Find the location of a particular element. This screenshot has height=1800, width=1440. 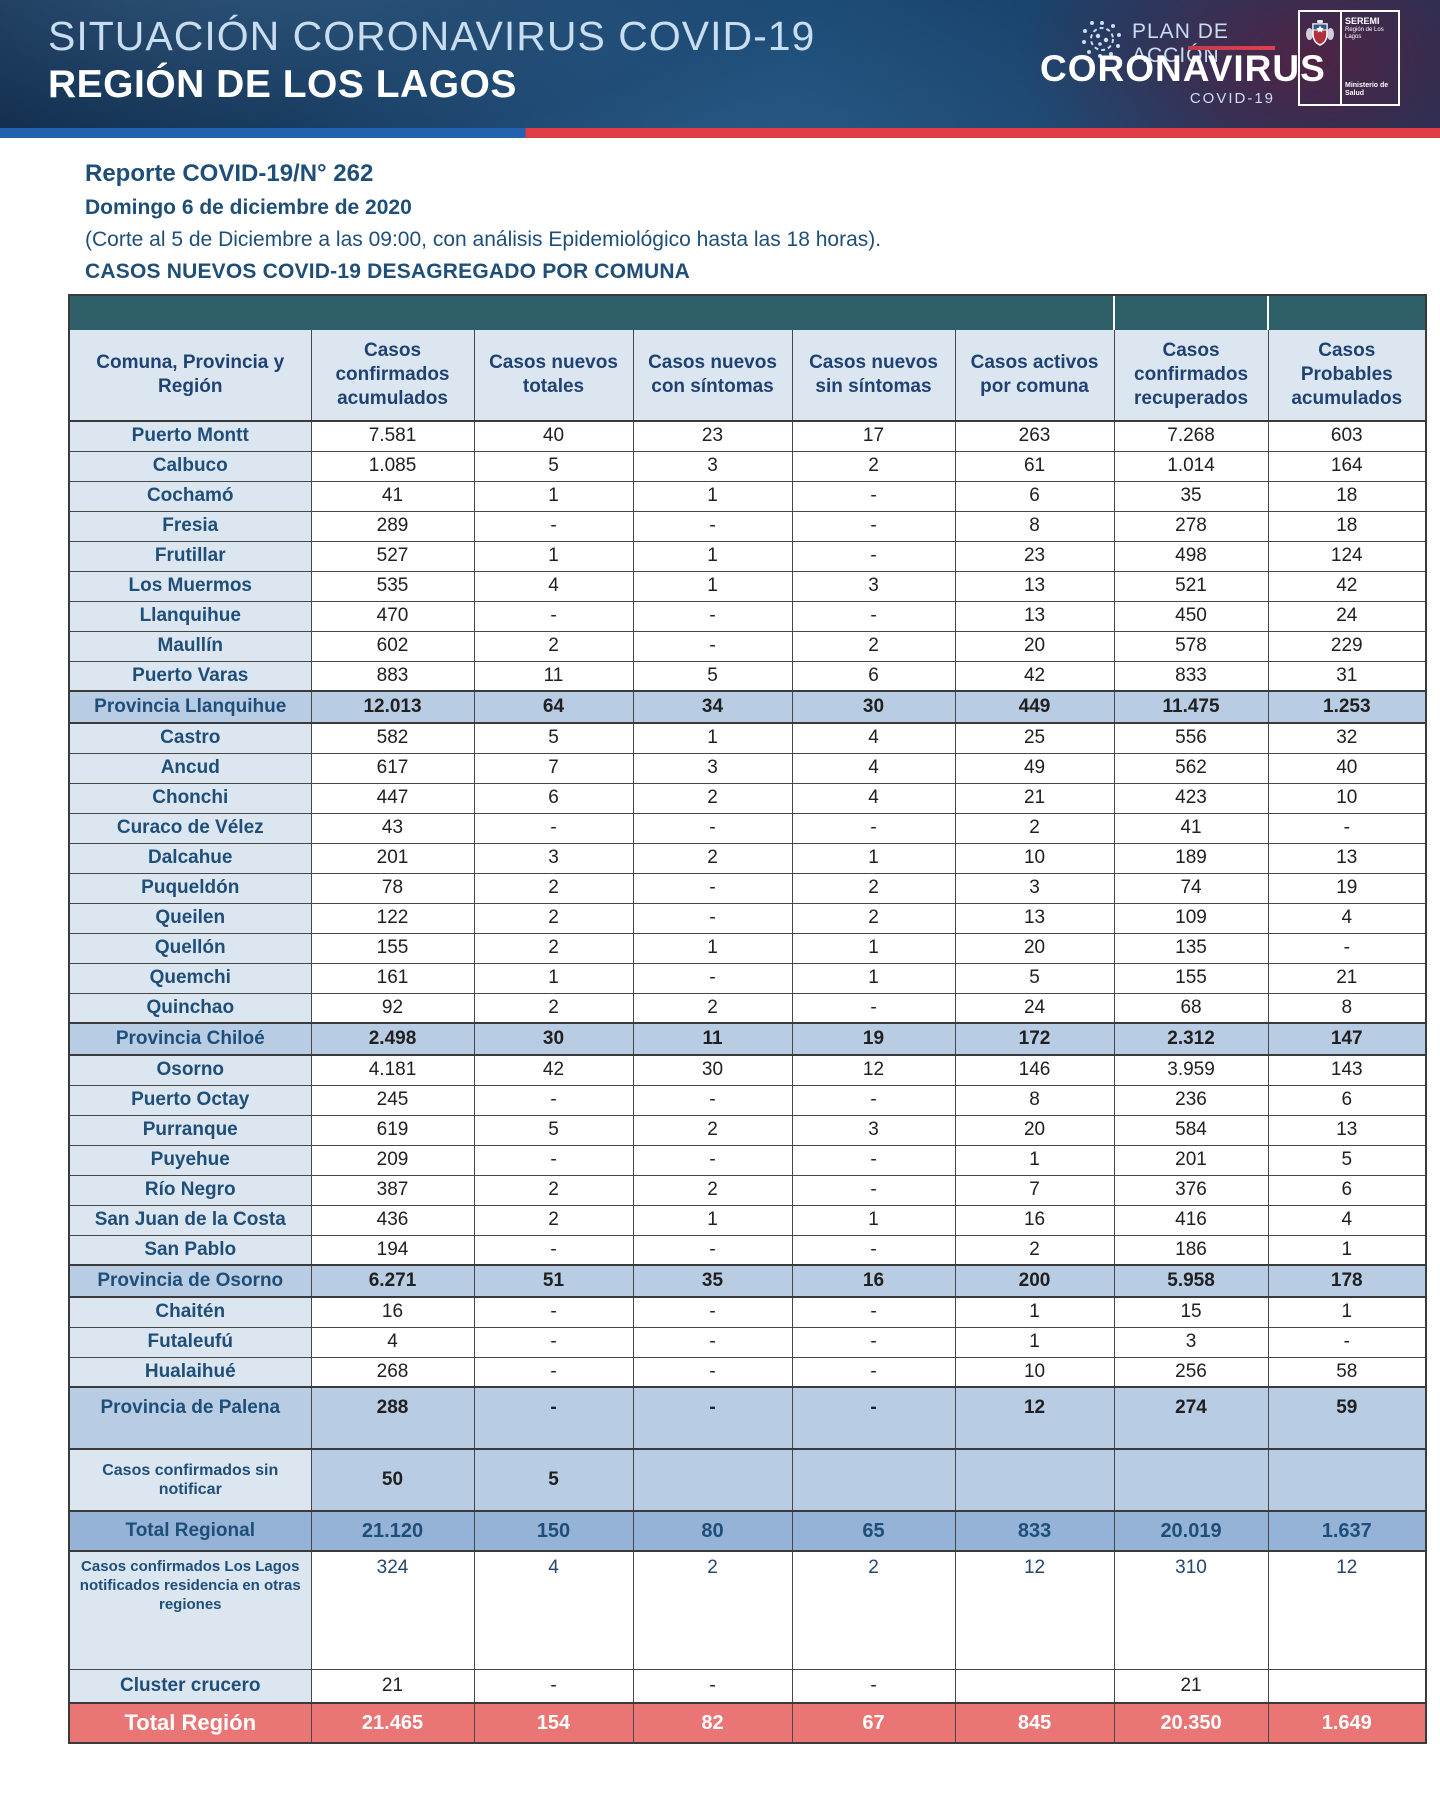

table-row: Chaitén 16- - -1 15 1 is located at coordinates (747, 1312).